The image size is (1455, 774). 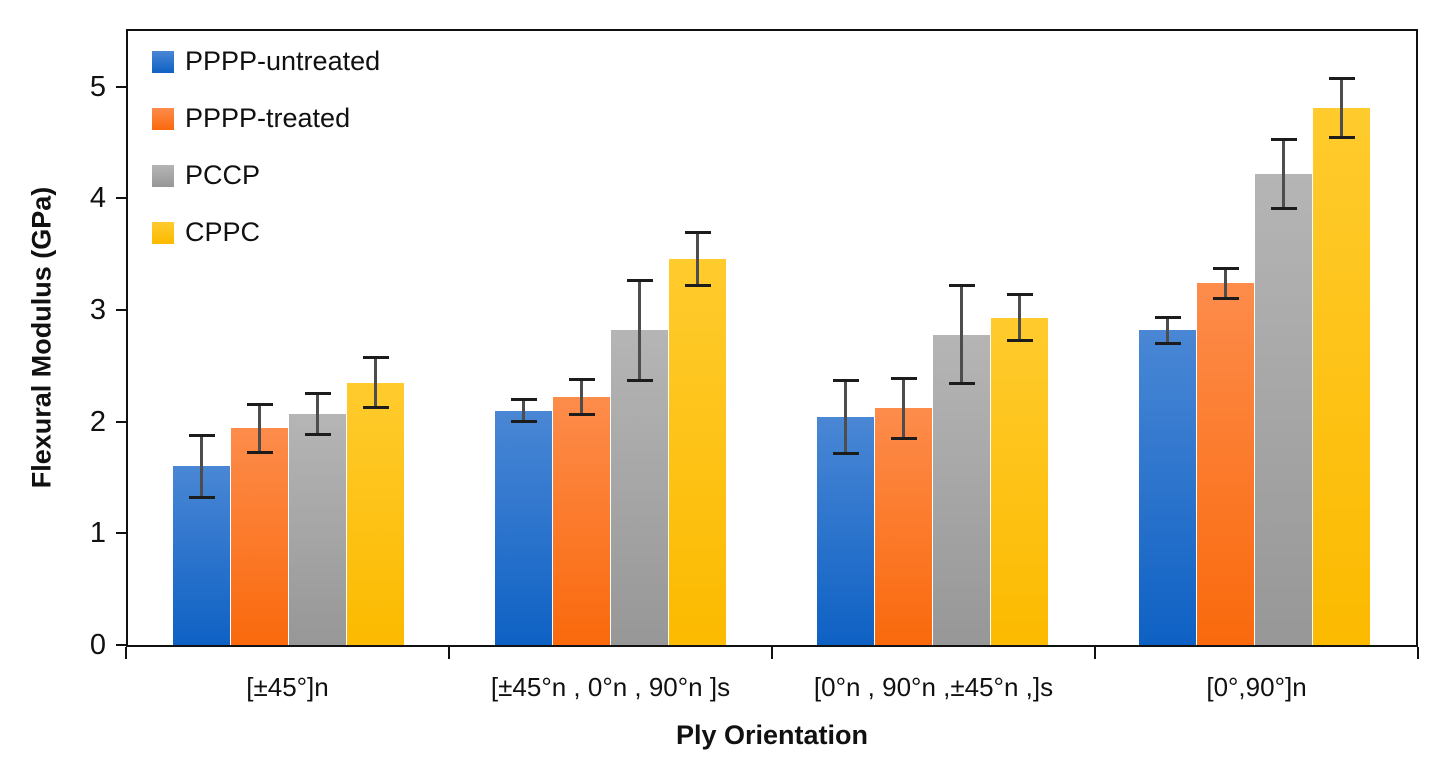 I want to click on x-category-label: [±45°]n, so click(x=287, y=687).